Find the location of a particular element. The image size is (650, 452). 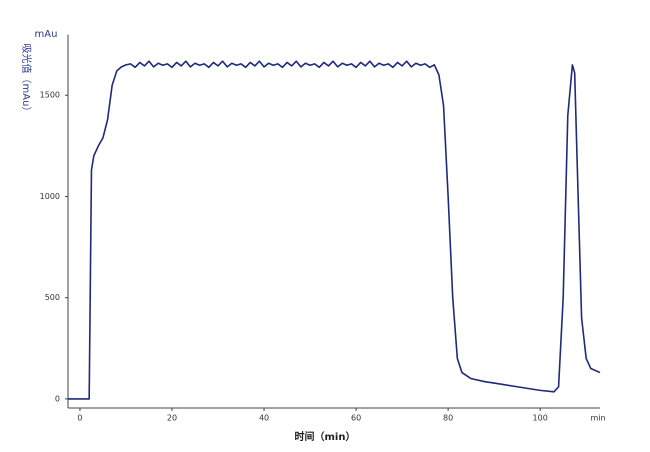

x-tick-label: 100 is located at coordinates (540, 418).